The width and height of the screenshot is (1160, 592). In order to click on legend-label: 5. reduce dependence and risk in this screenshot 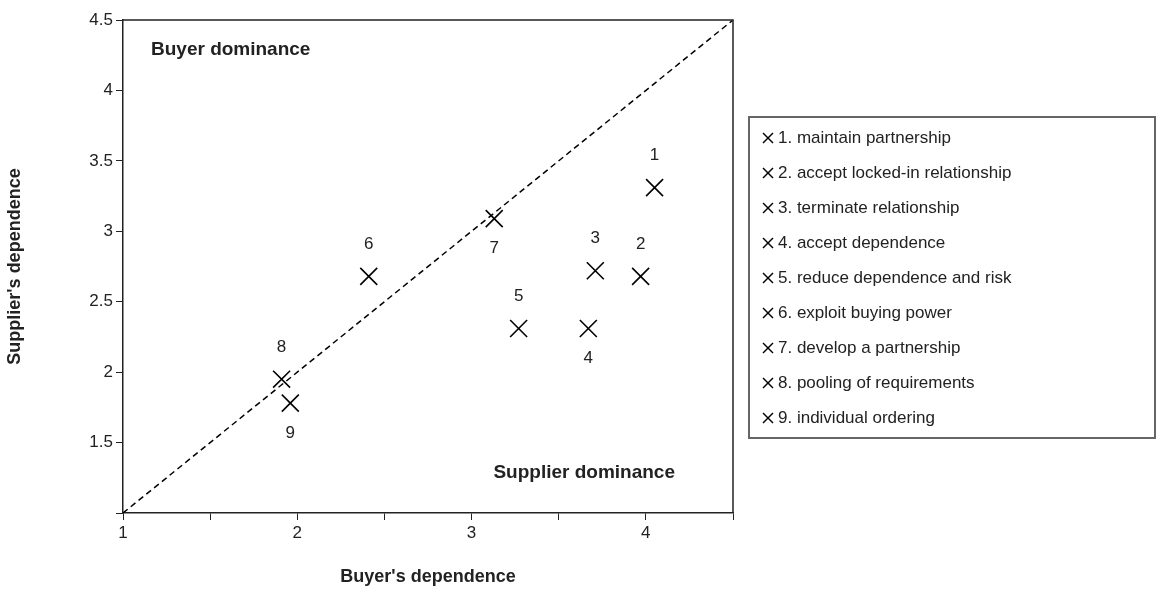, I will do `click(895, 277)`.